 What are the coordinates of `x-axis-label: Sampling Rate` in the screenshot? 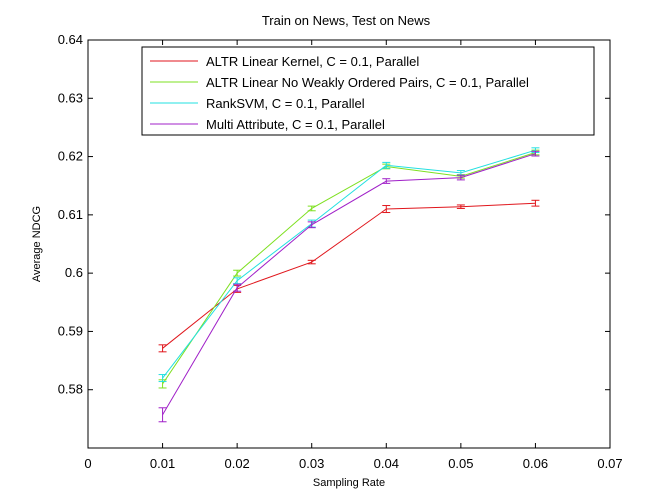 It's located at (349, 483).